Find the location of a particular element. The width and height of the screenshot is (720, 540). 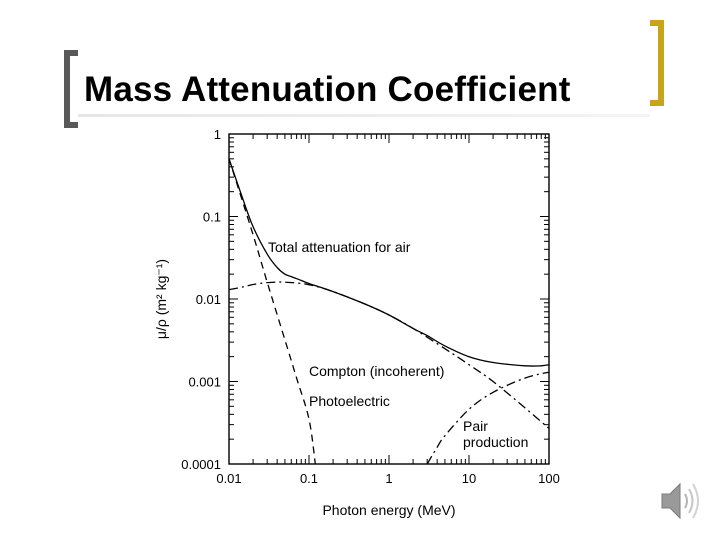

x-tick-label: 0.01 is located at coordinates (228, 478).